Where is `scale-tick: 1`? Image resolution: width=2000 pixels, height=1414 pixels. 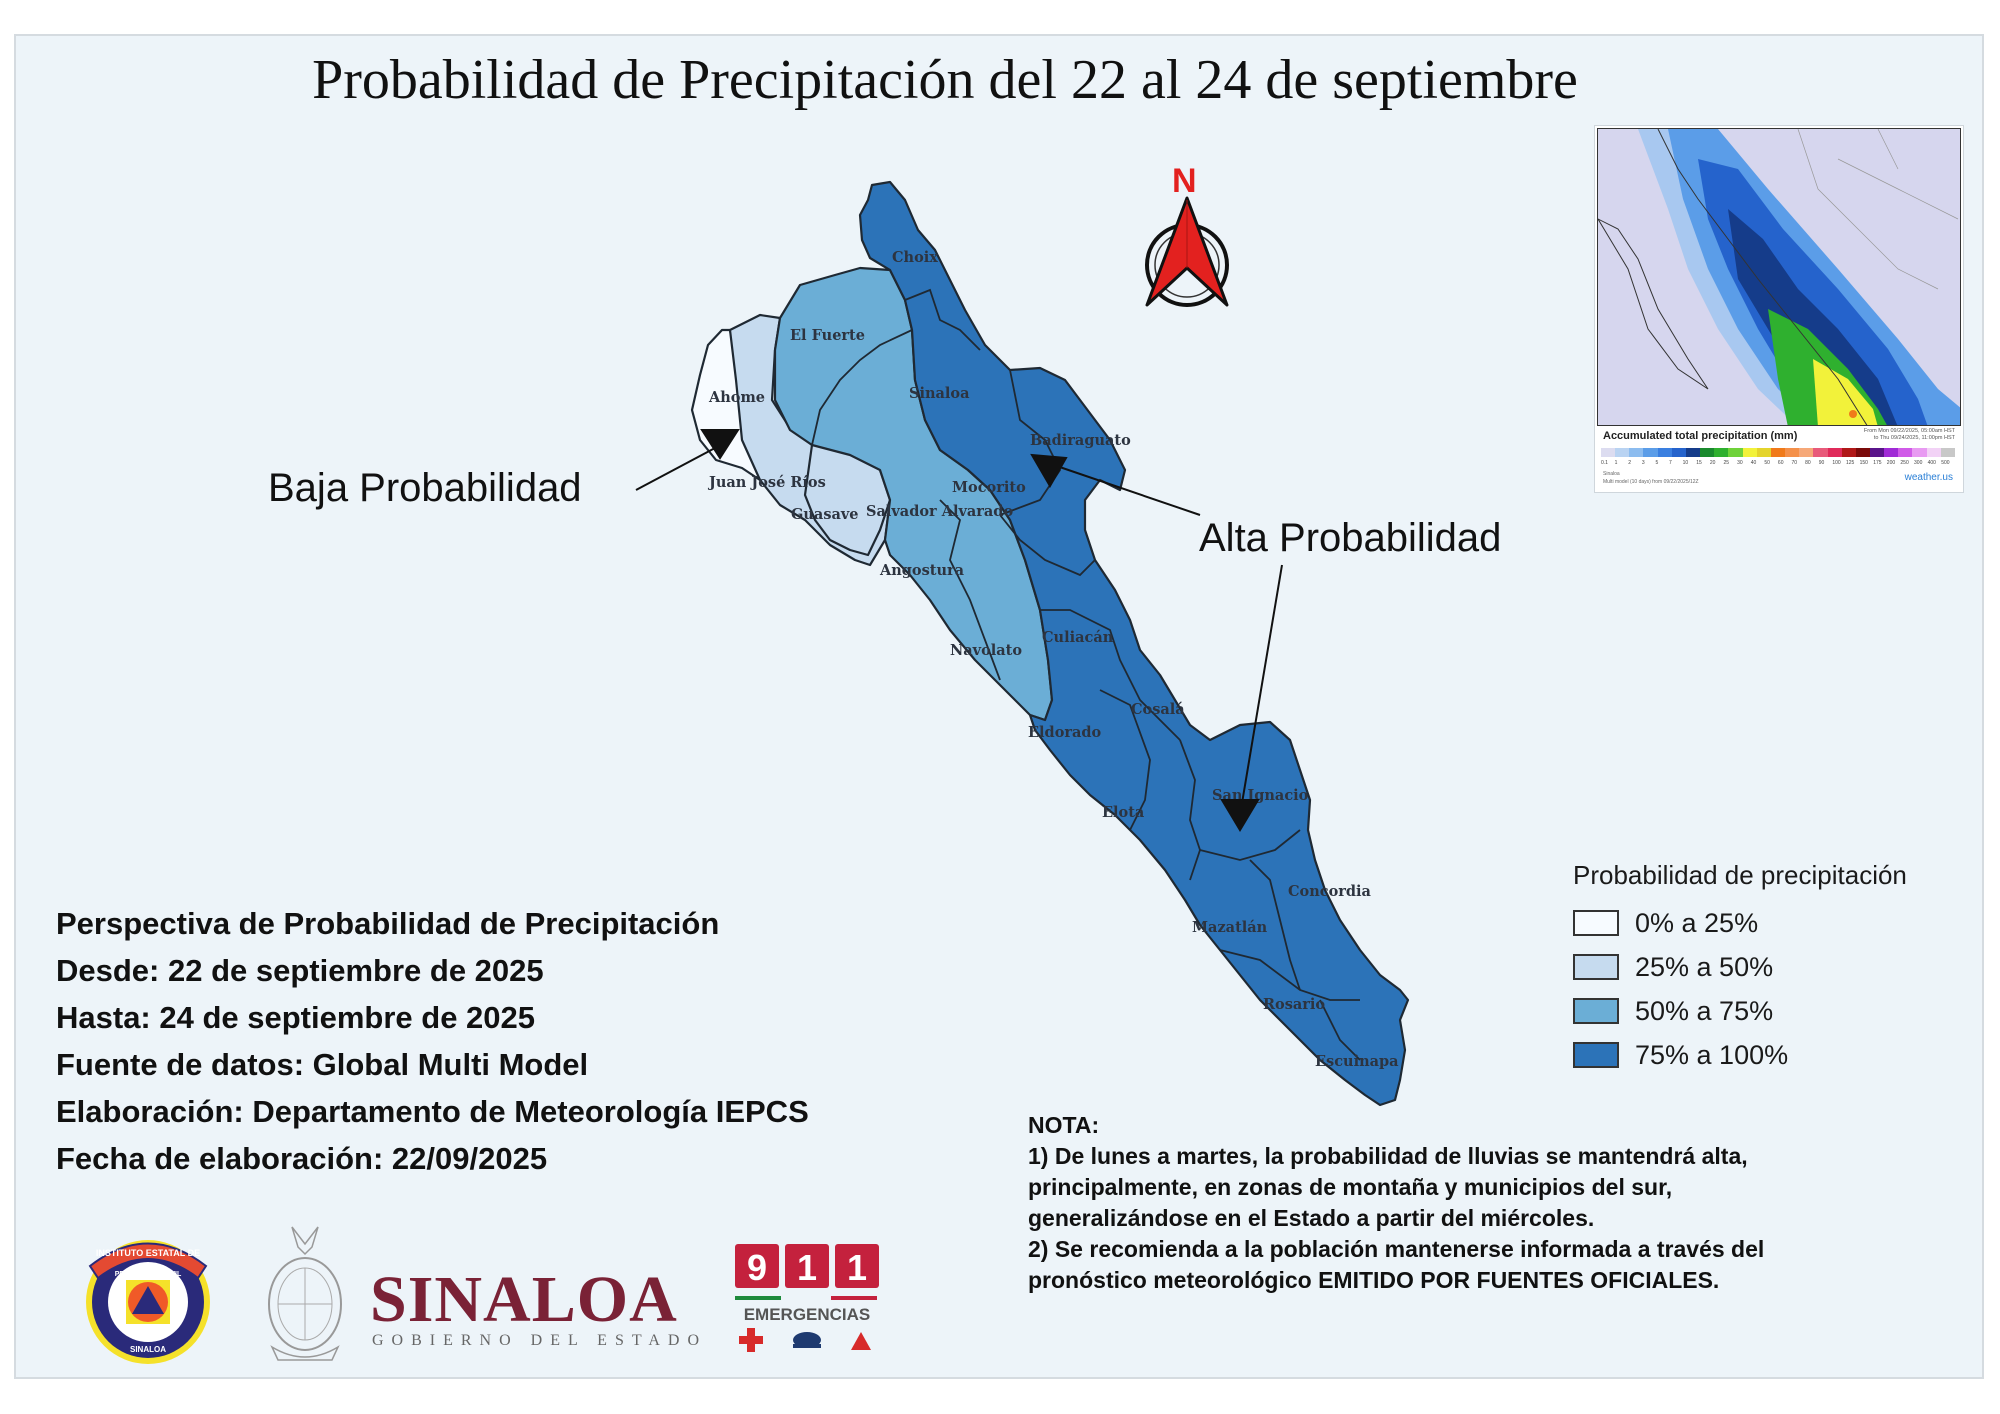
scale-tick: 1 is located at coordinates (1616, 463).